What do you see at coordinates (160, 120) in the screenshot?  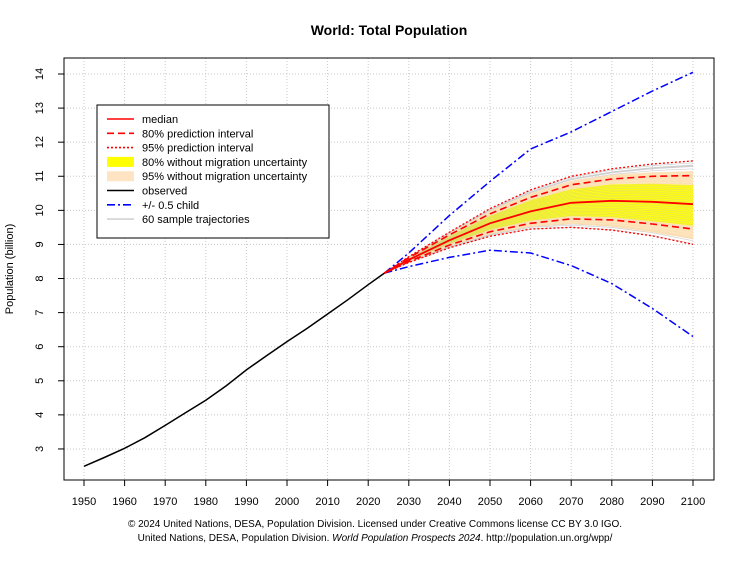 I see `legend-label-1: median` at bounding box center [160, 120].